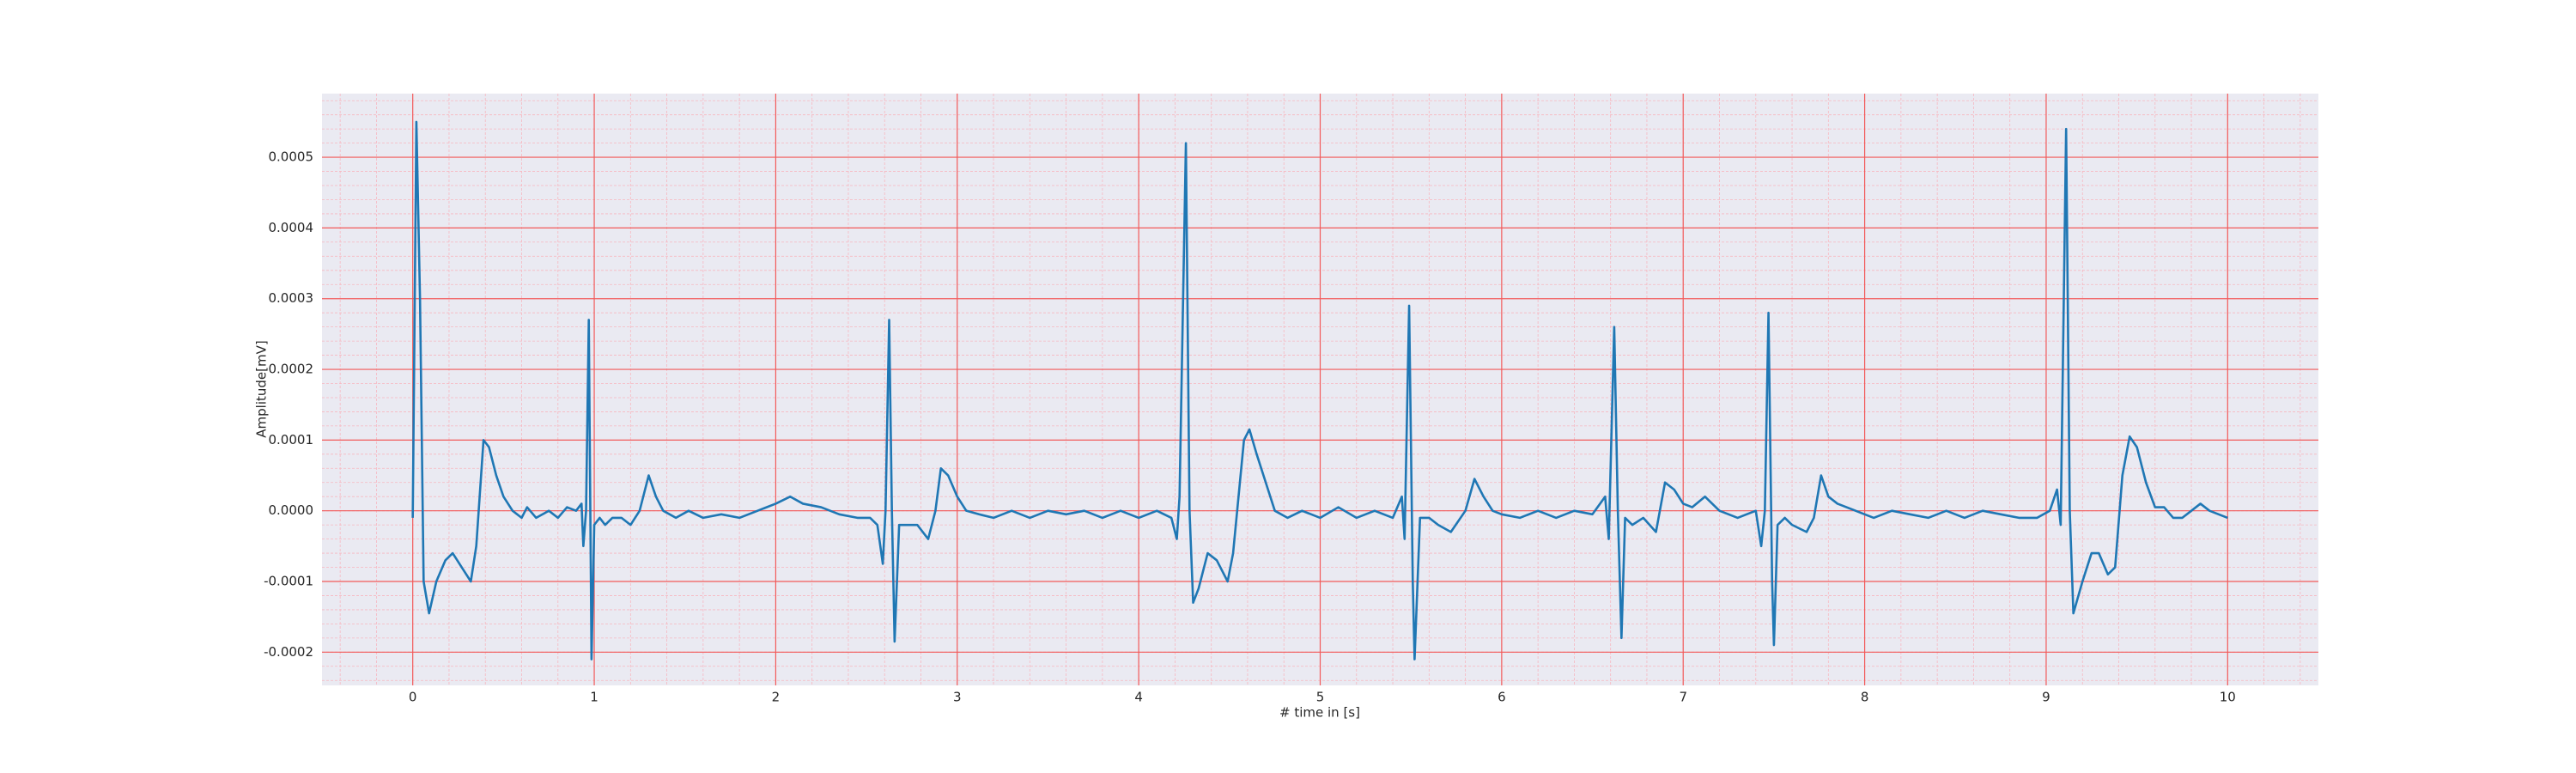 The height and width of the screenshot is (773, 2576). Describe the element at coordinates (262, 388) in the screenshot. I see `y-axis-label: Amplitude[mV]` at that location.